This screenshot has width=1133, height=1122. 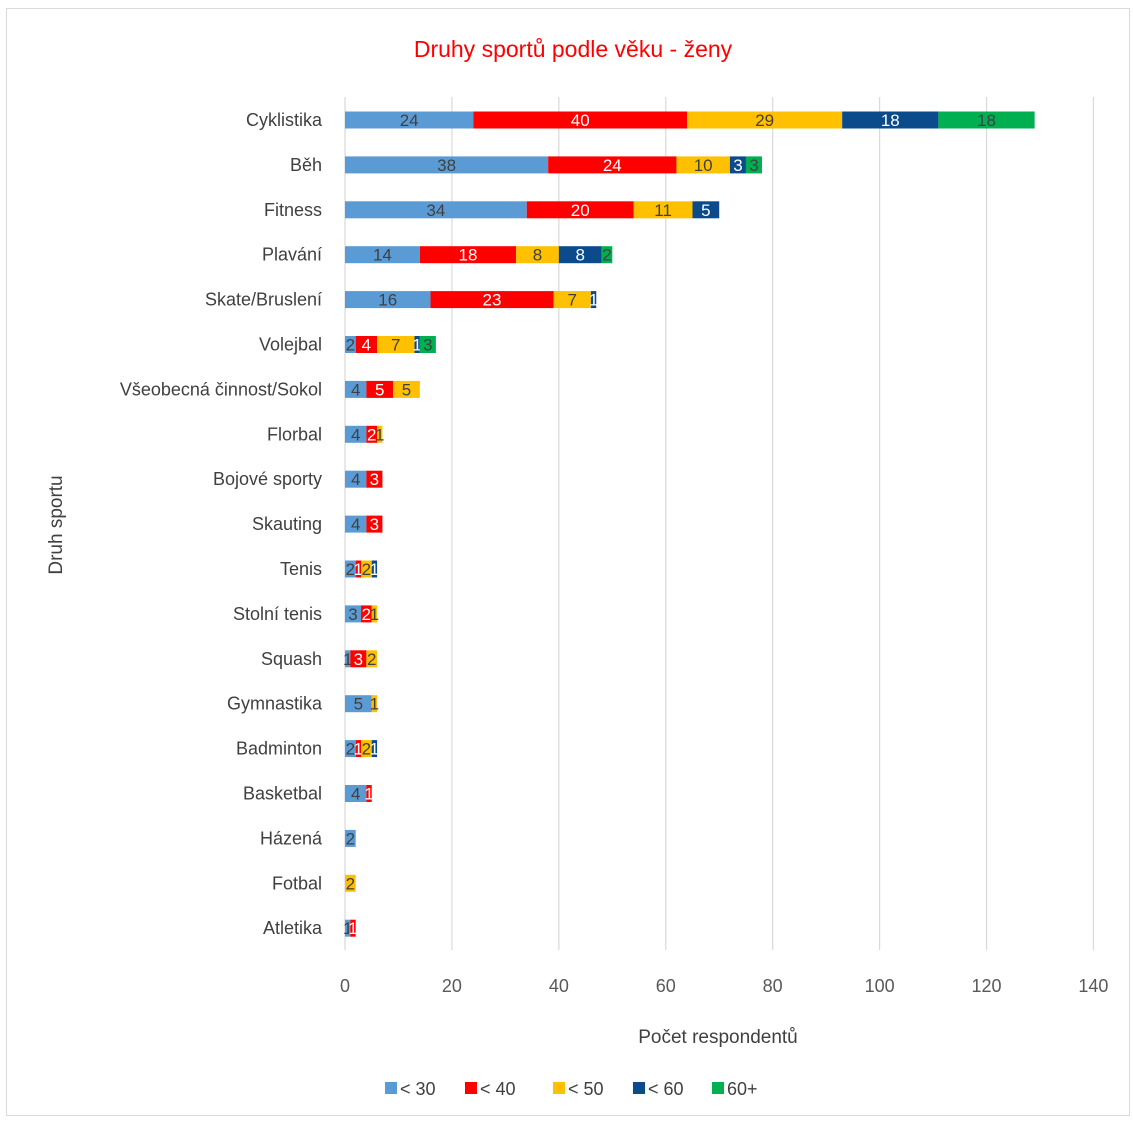 I want to click on x-tick-label: 0, so click(x=345, y=986).